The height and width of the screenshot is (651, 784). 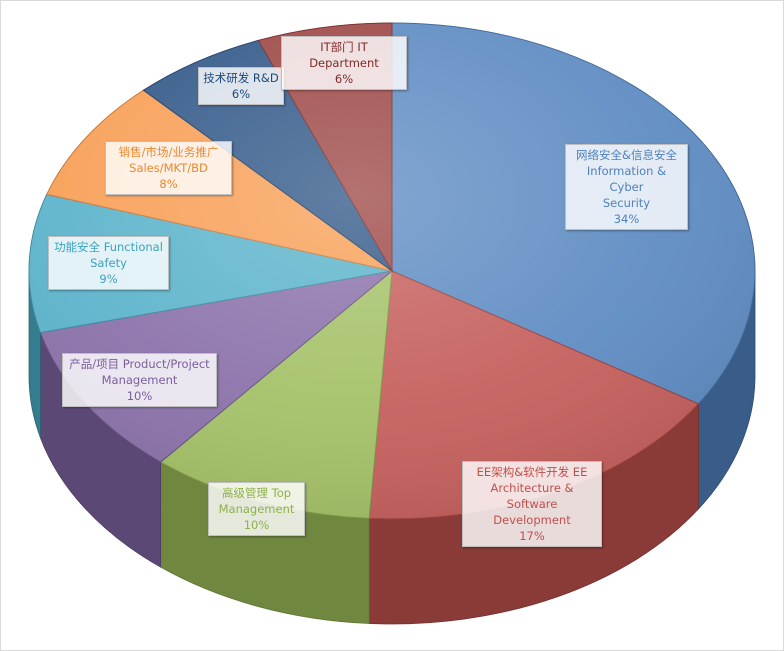 I want to click on slice-4-label-line: Safety, so click(x=108, y=263).